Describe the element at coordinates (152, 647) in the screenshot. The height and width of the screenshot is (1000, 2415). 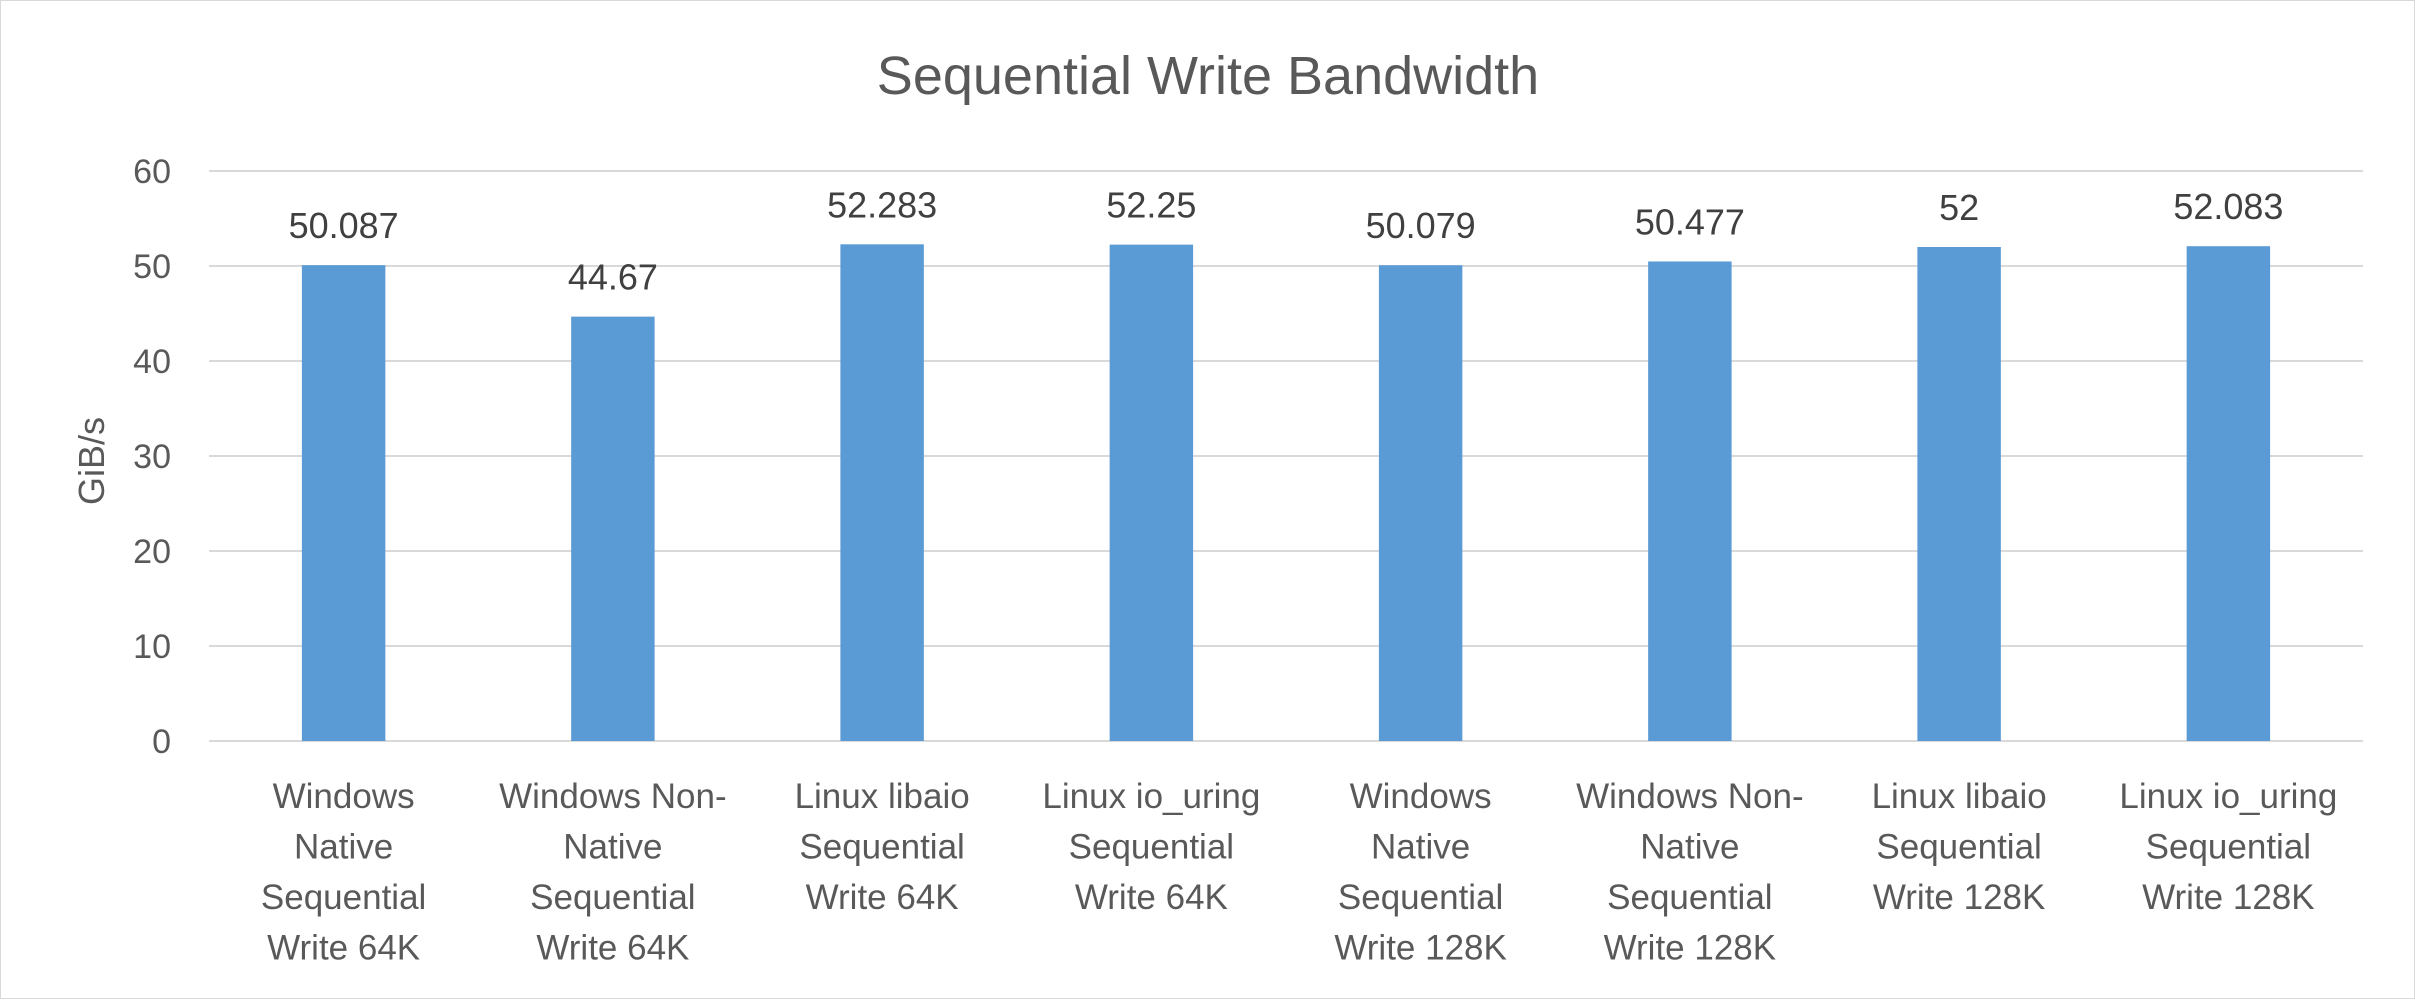
I see `y-tick-label: 10` at that location.